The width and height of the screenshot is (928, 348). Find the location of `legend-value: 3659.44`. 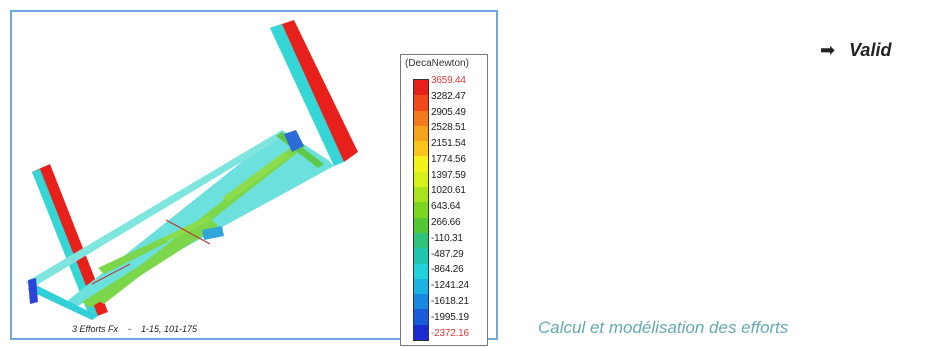

legend-value: 3659.44 is located at coordinates (448, 80).